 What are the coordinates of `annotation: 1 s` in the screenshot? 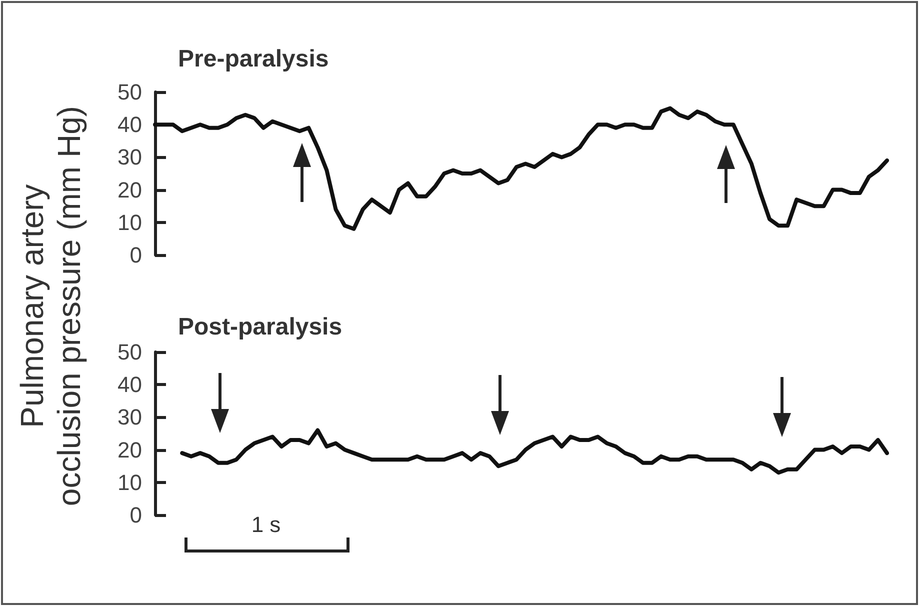 It's located at (266, 525).